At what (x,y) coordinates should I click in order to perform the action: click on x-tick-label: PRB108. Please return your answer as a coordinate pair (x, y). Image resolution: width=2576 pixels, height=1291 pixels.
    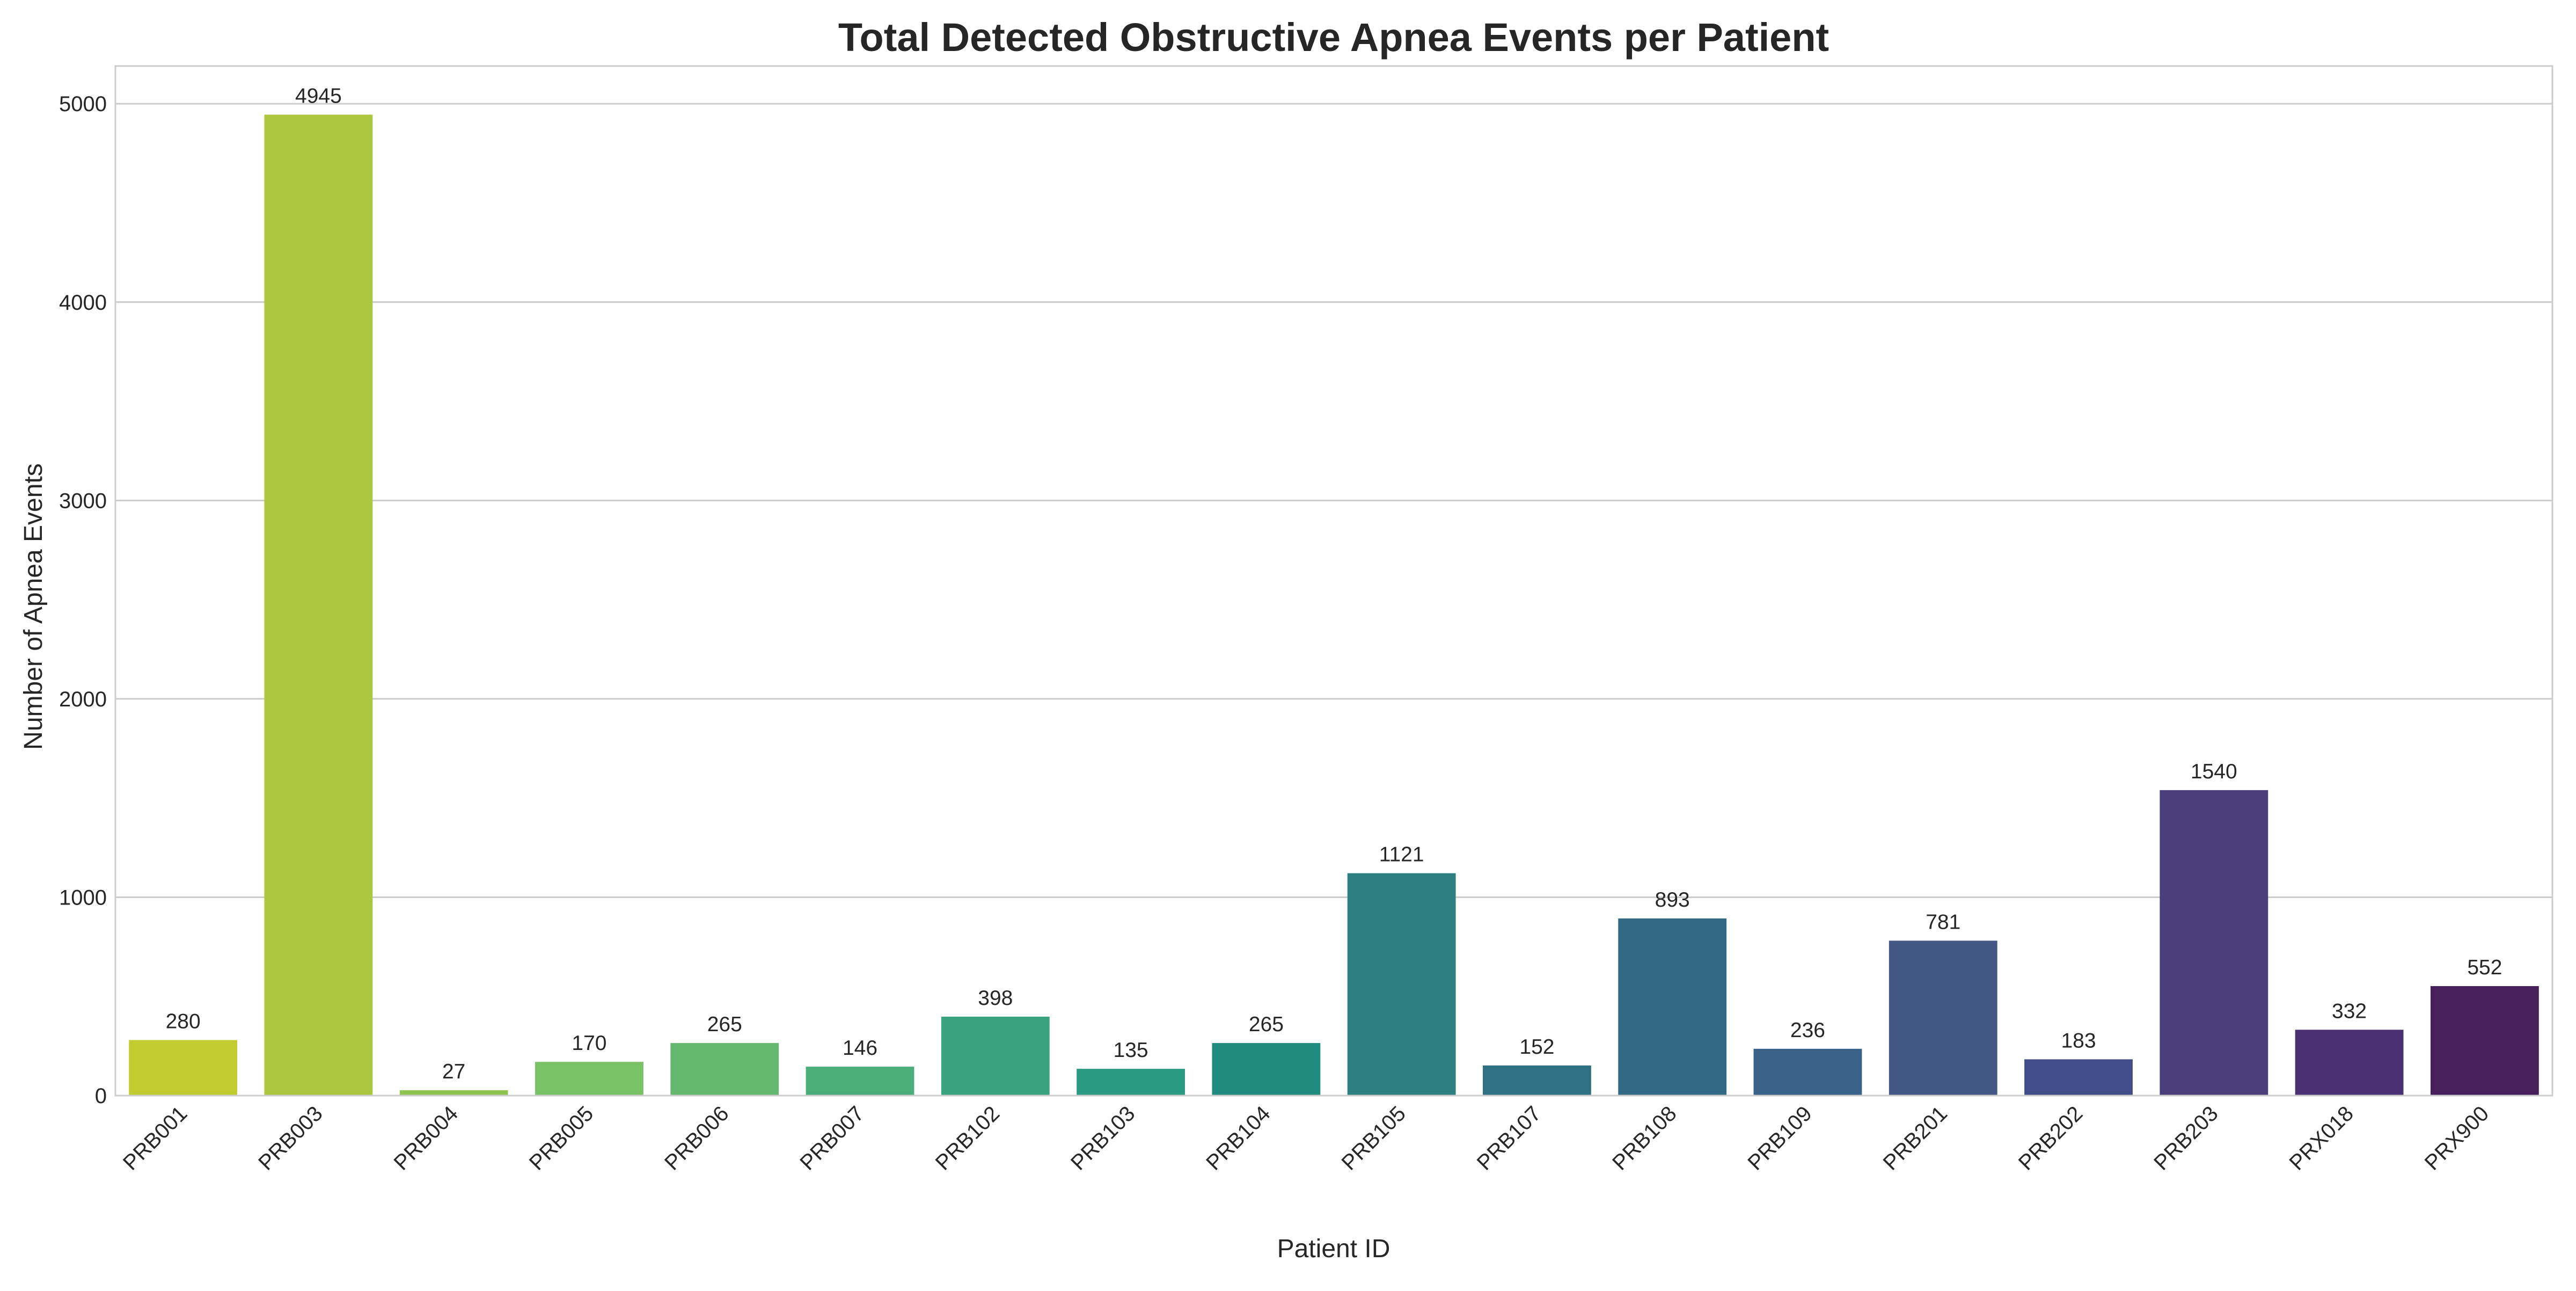
    Looking at the image, I should click on (1644, 1139).